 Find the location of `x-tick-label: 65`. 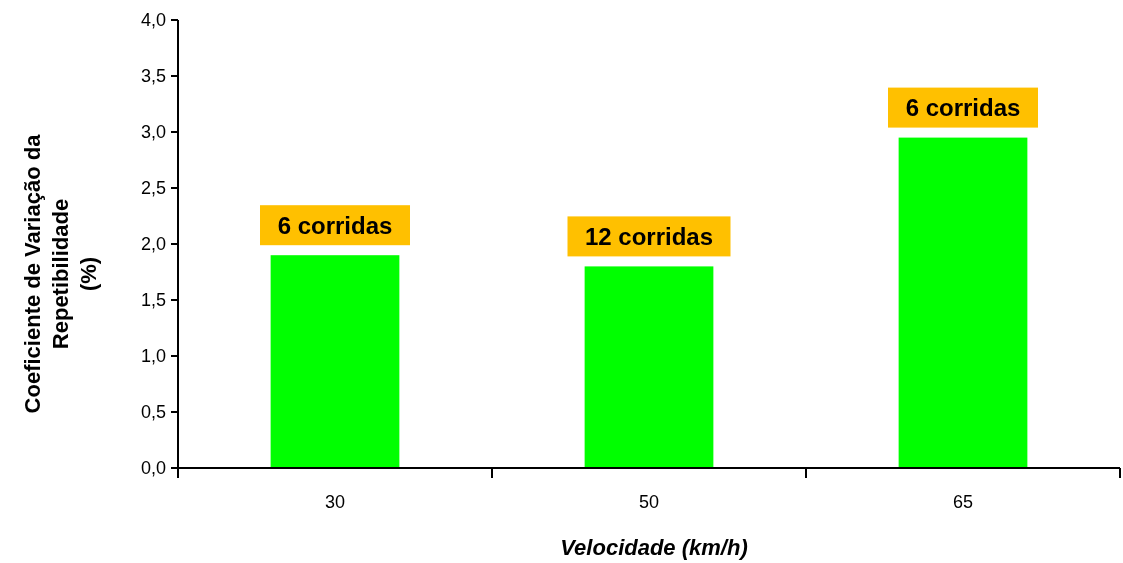

x-tick-label: 65 is located at coordinates (963, 502).